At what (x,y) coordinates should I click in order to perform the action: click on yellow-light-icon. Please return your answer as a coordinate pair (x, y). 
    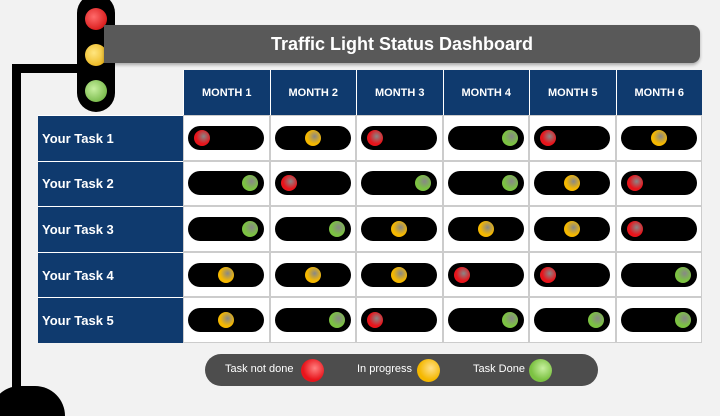
    Looking at the image, I should click on (96, 55).